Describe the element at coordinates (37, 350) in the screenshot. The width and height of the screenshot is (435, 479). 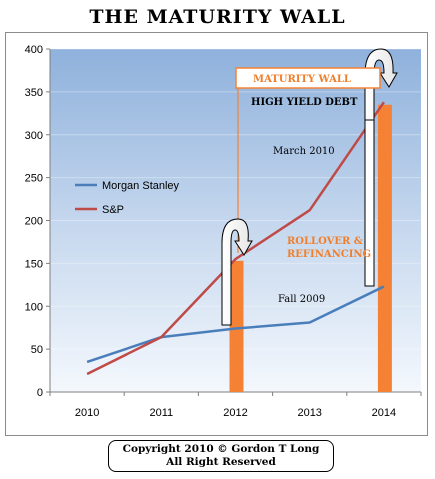
I see `y-tick-label: 50` at that location.